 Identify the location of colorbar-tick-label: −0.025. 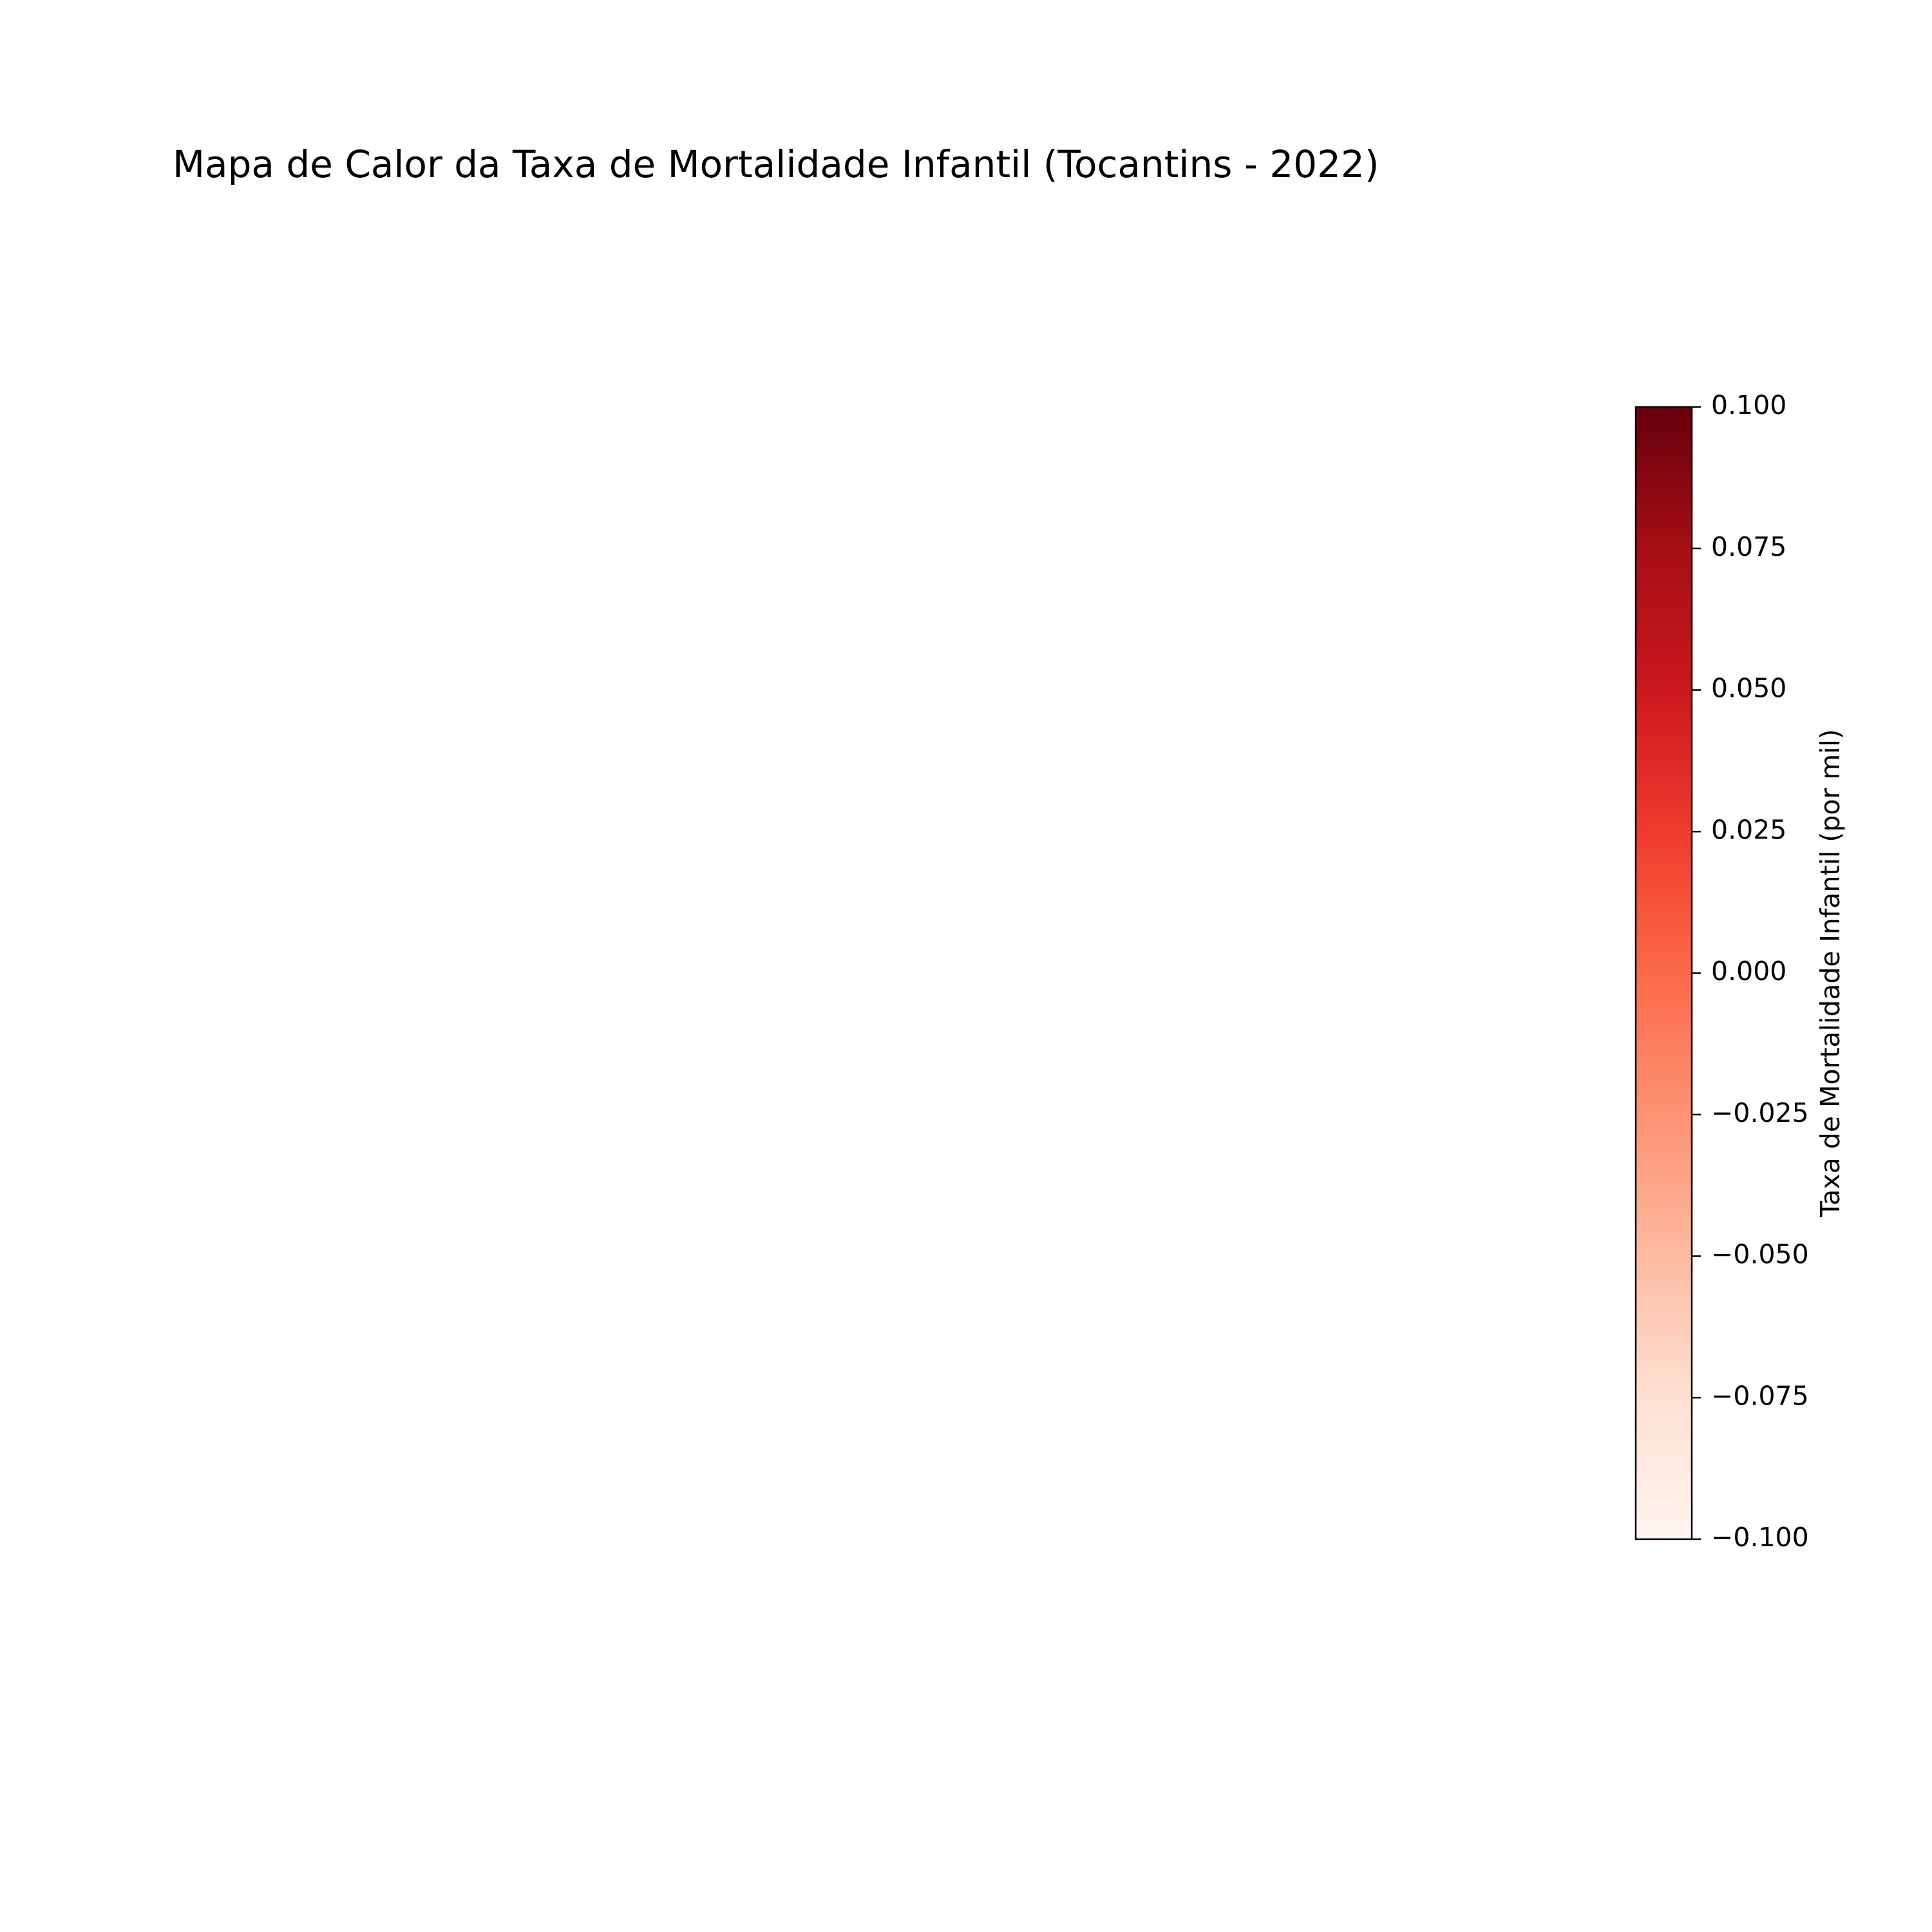
(1760, 1112).